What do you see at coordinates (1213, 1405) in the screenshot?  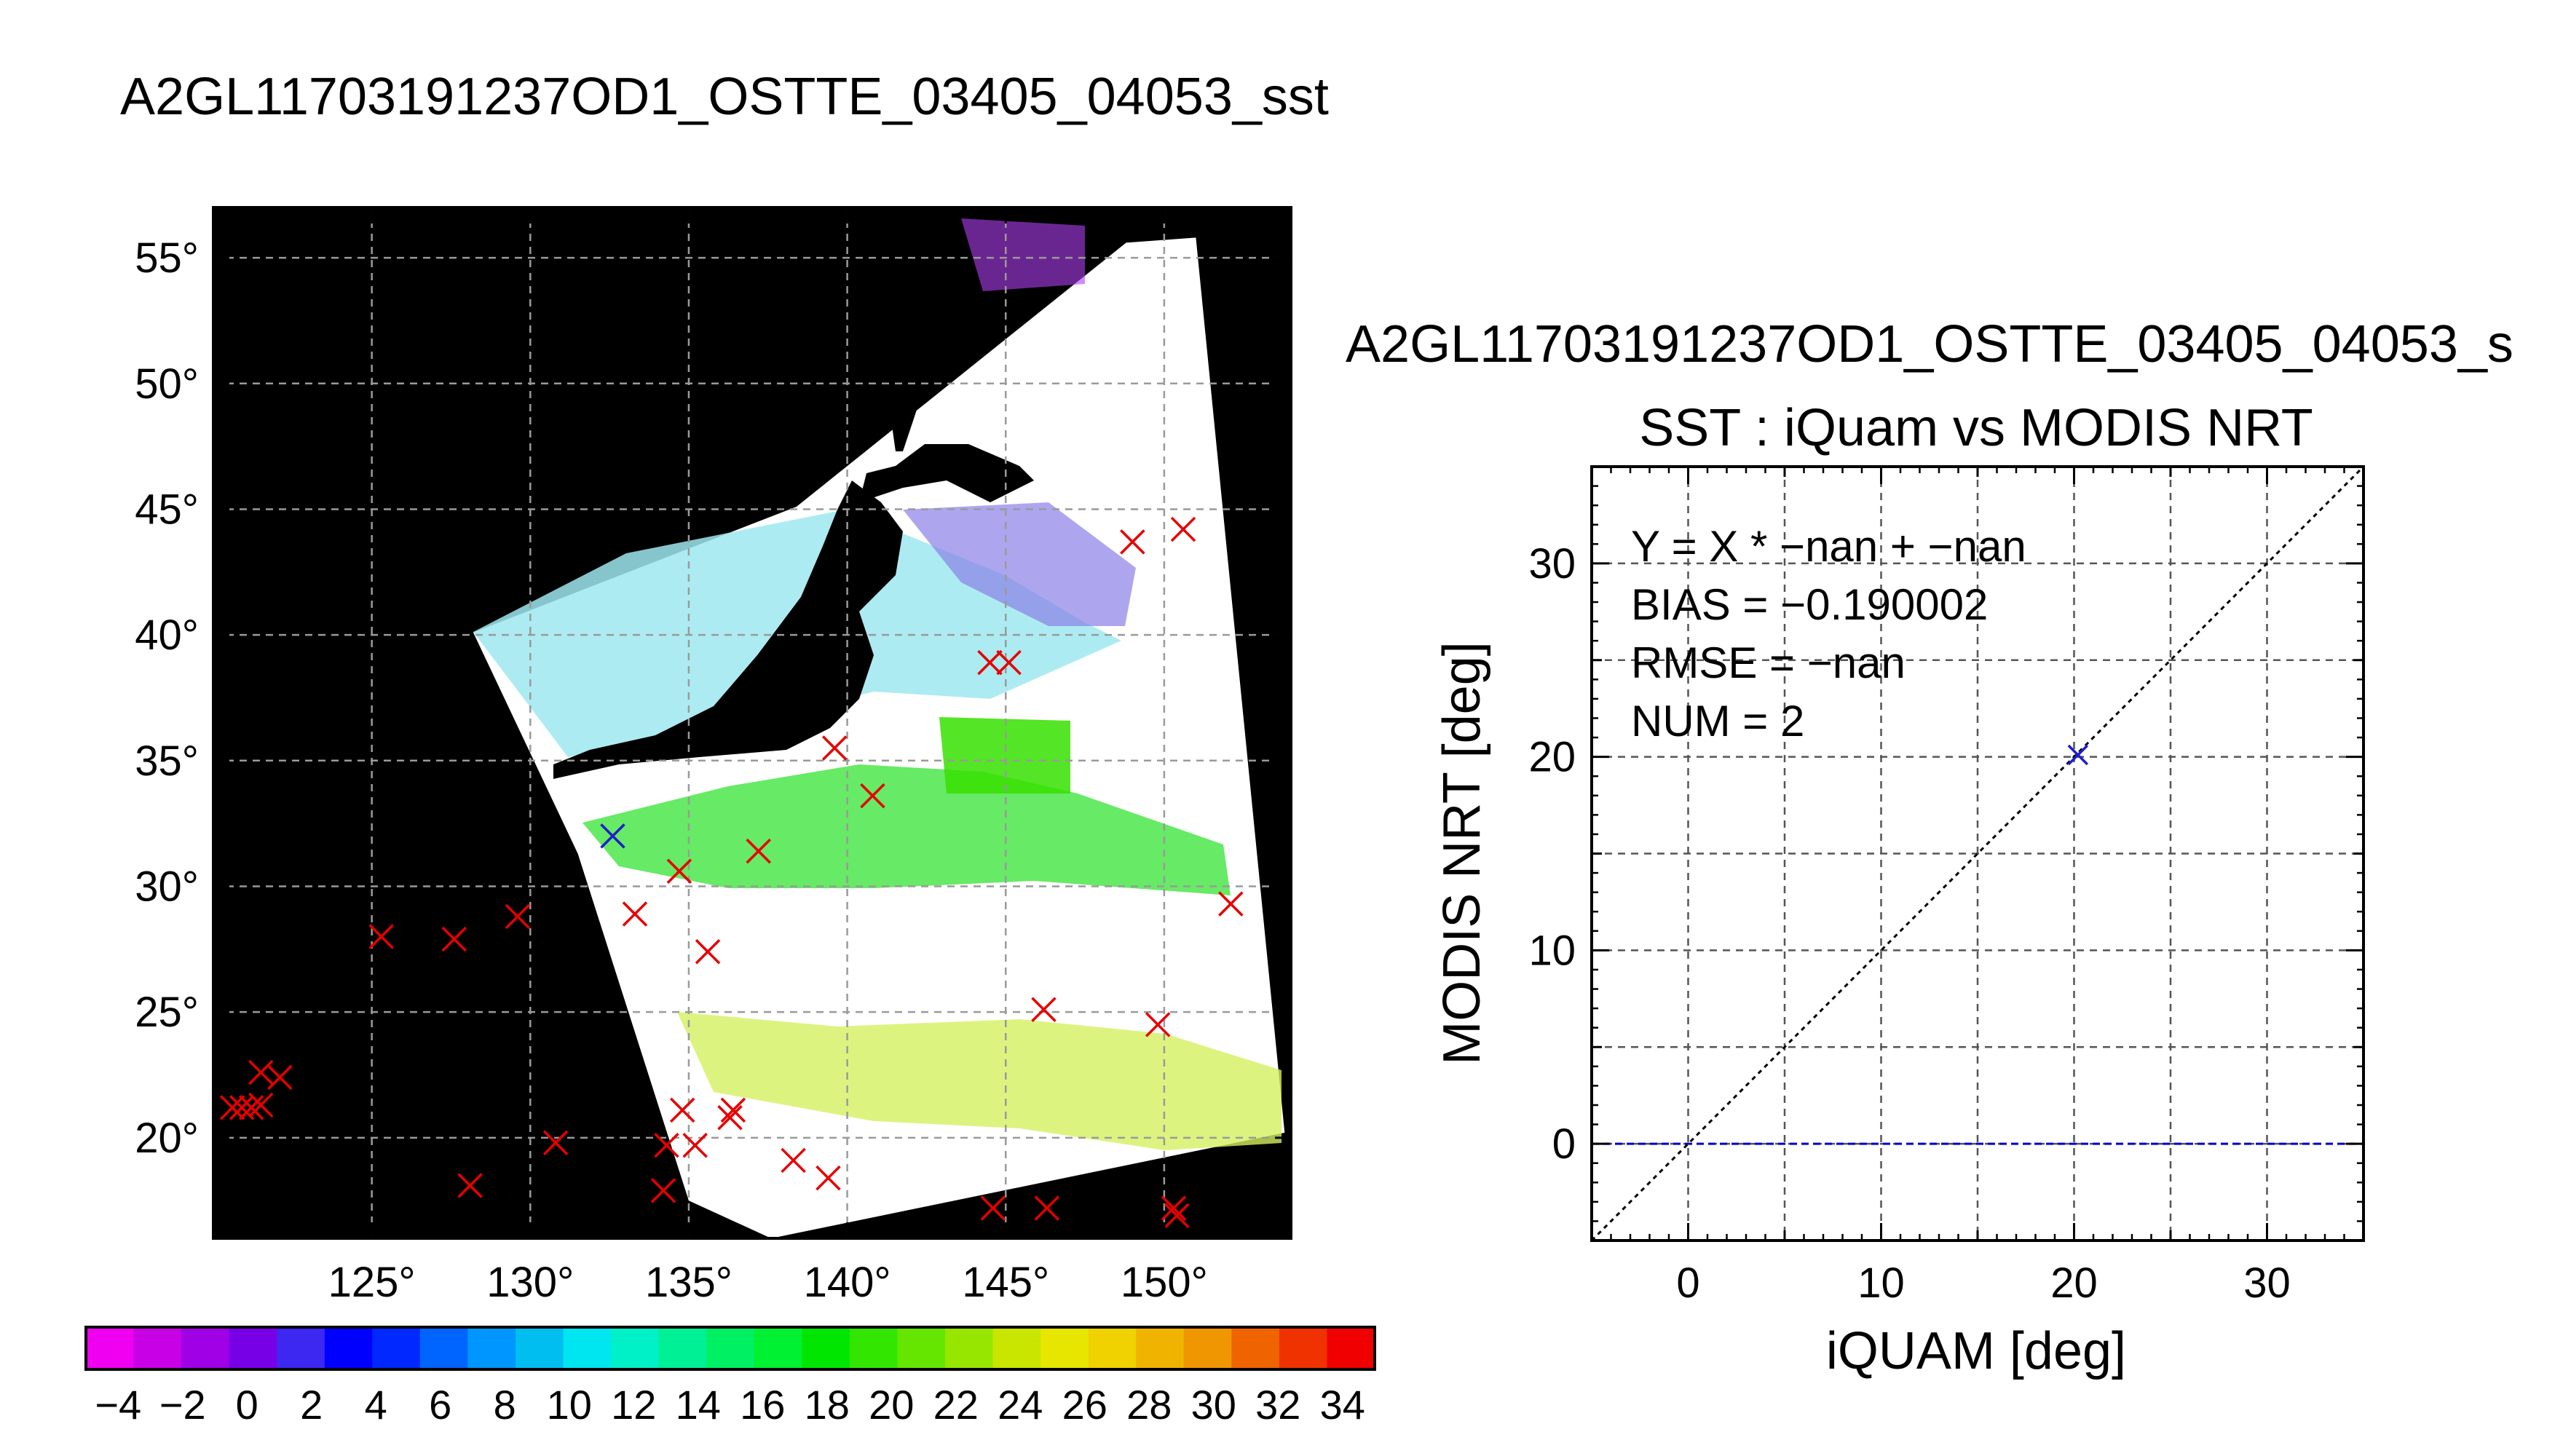 I see `colorbar-tick-label: 30` at bounding box center [1213, 1405].